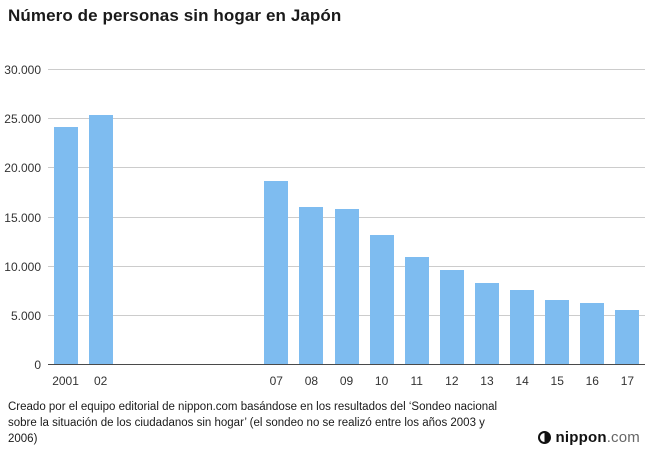 Image resolution: width=650 pixels, height=460 pixels. Describe the element at coordinates (544, 437) in the screenshot. I see `nippon-circle-icon` at that location.